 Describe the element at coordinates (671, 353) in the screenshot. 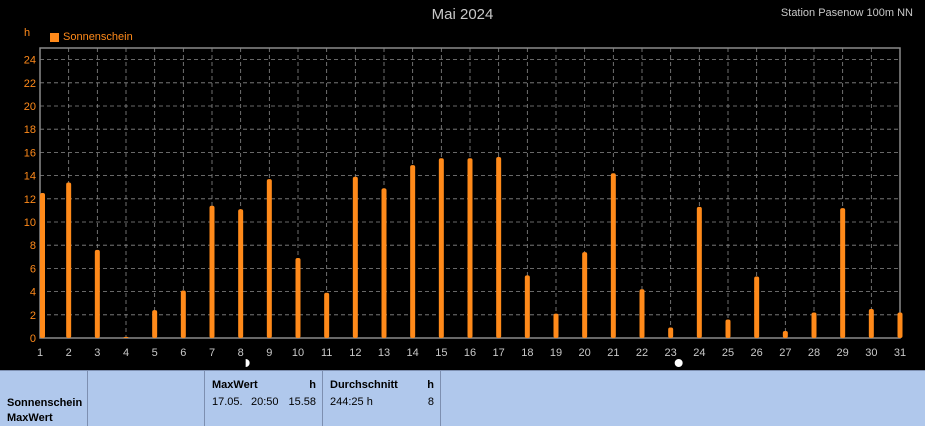

I see `x-tick-label: 23` at that location.